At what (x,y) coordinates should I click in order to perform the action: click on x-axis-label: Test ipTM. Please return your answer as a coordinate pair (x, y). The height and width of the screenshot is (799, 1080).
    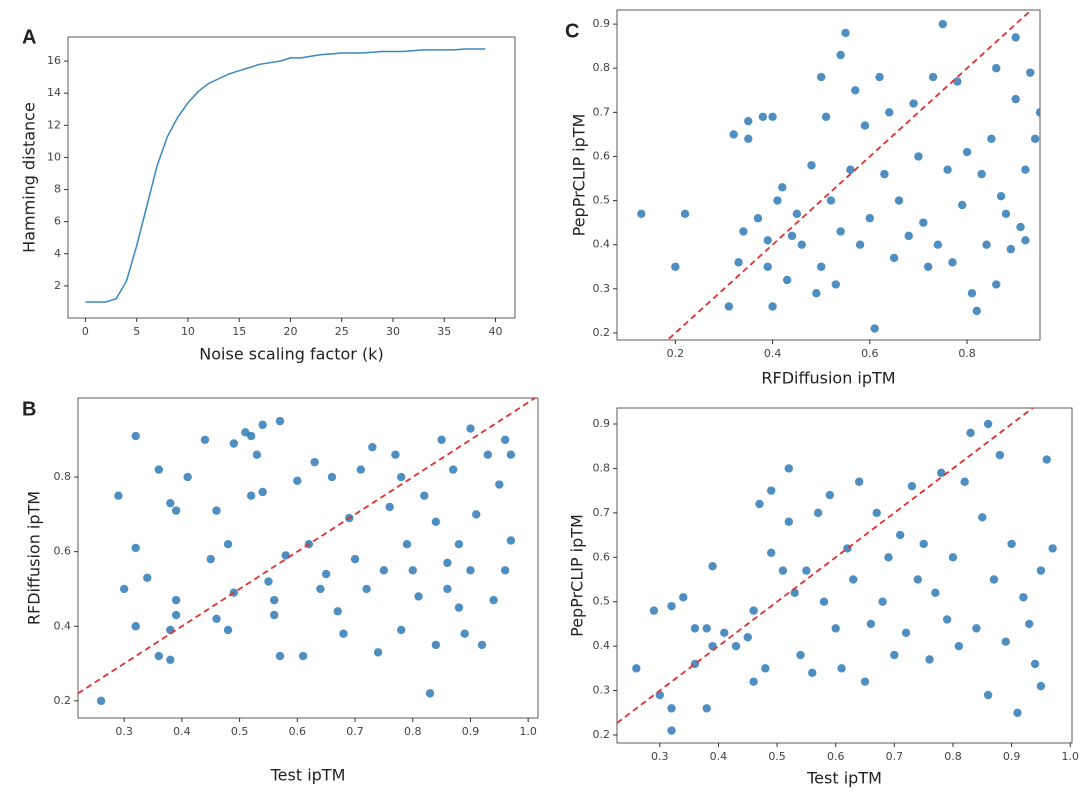
    Looking at the image, I should click on (844, 778).